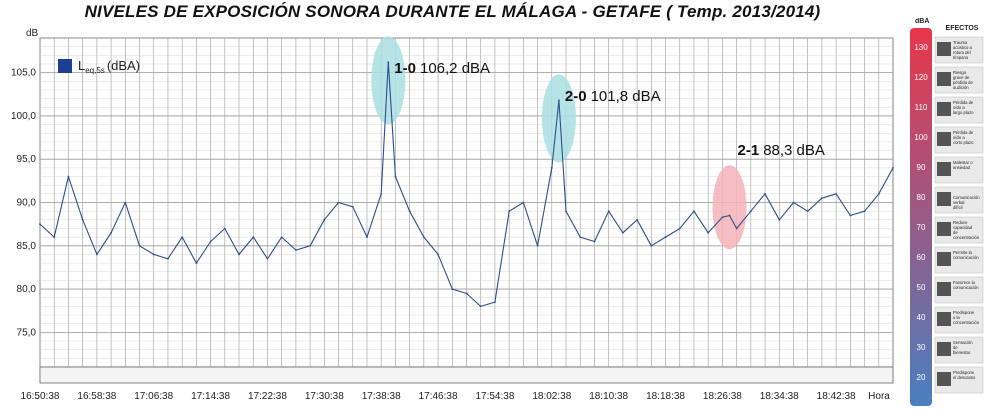 The height and width of the screenshot is (409, 986). What do you see at coordinates (794, 150) in the screenshot?
I see `annotation-level: 88,3 dBA` at bounding box center [794, 150].